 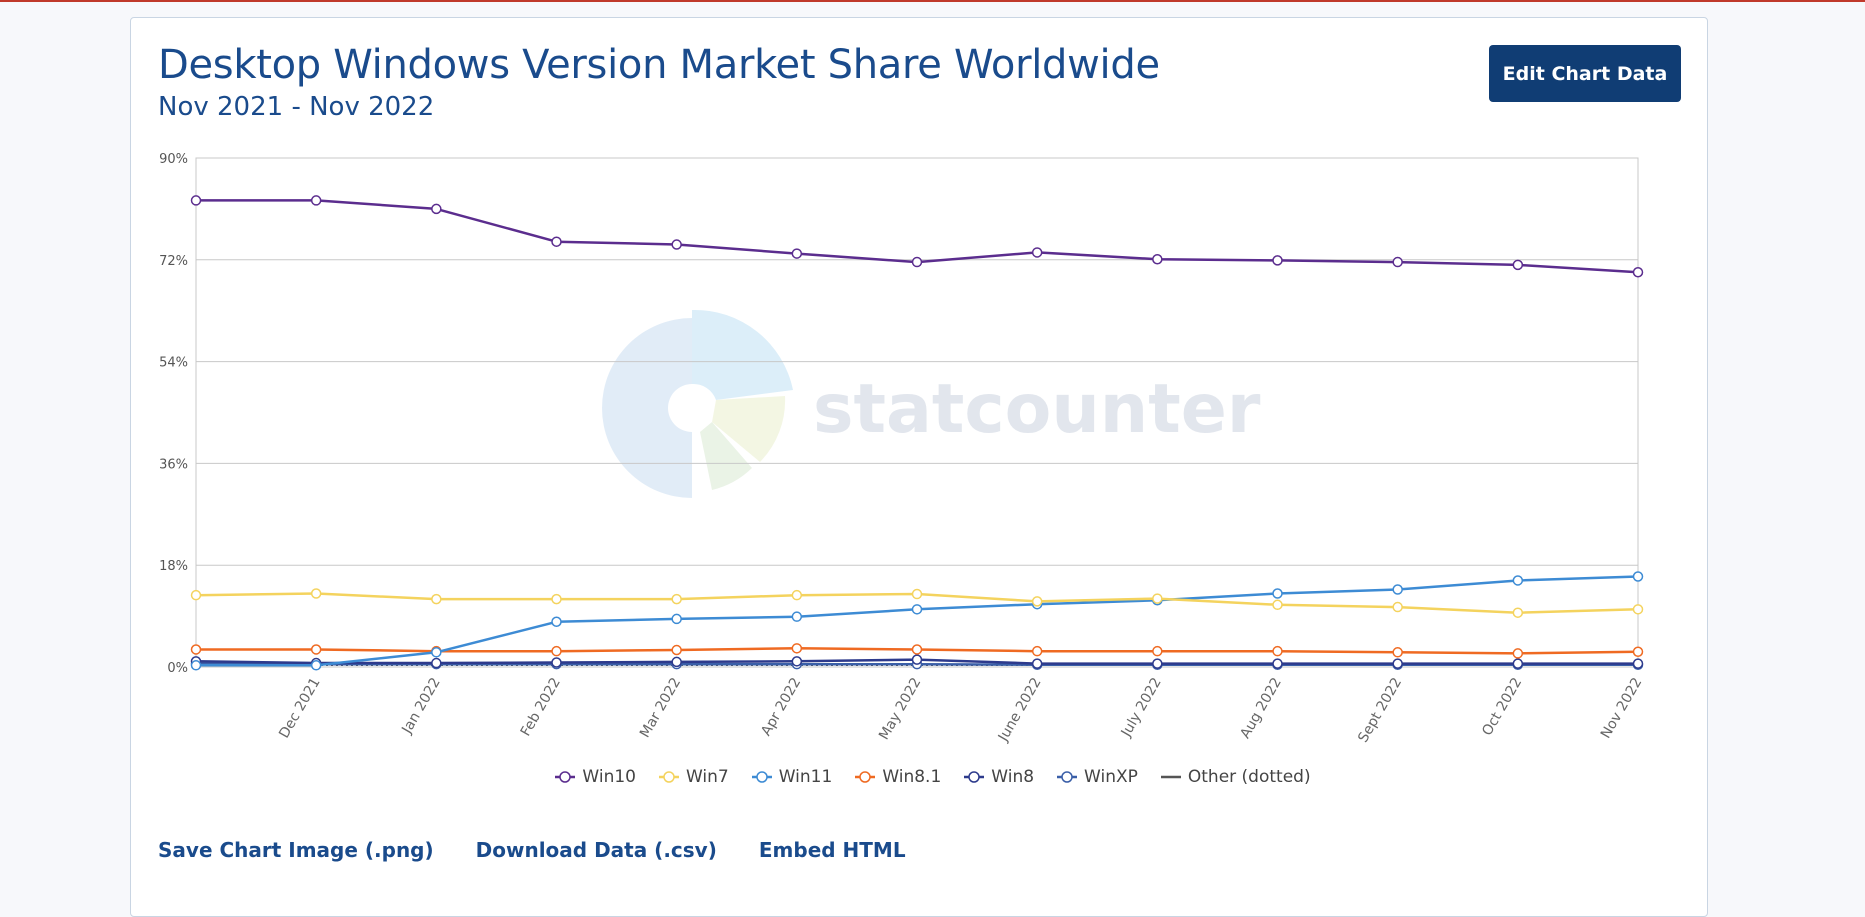 I want to click on legend-label: Win11, so click(x=805, y=777).